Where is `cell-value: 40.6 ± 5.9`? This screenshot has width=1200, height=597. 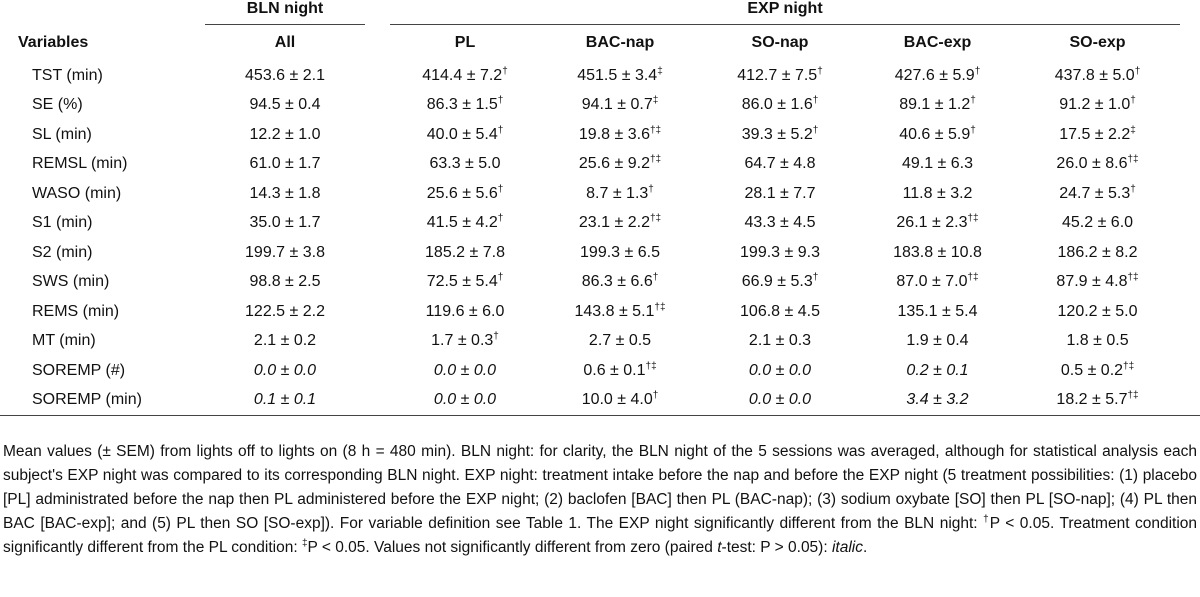
cell-value: 40.6 ± 5.9 is located at coordinates (935, 134).